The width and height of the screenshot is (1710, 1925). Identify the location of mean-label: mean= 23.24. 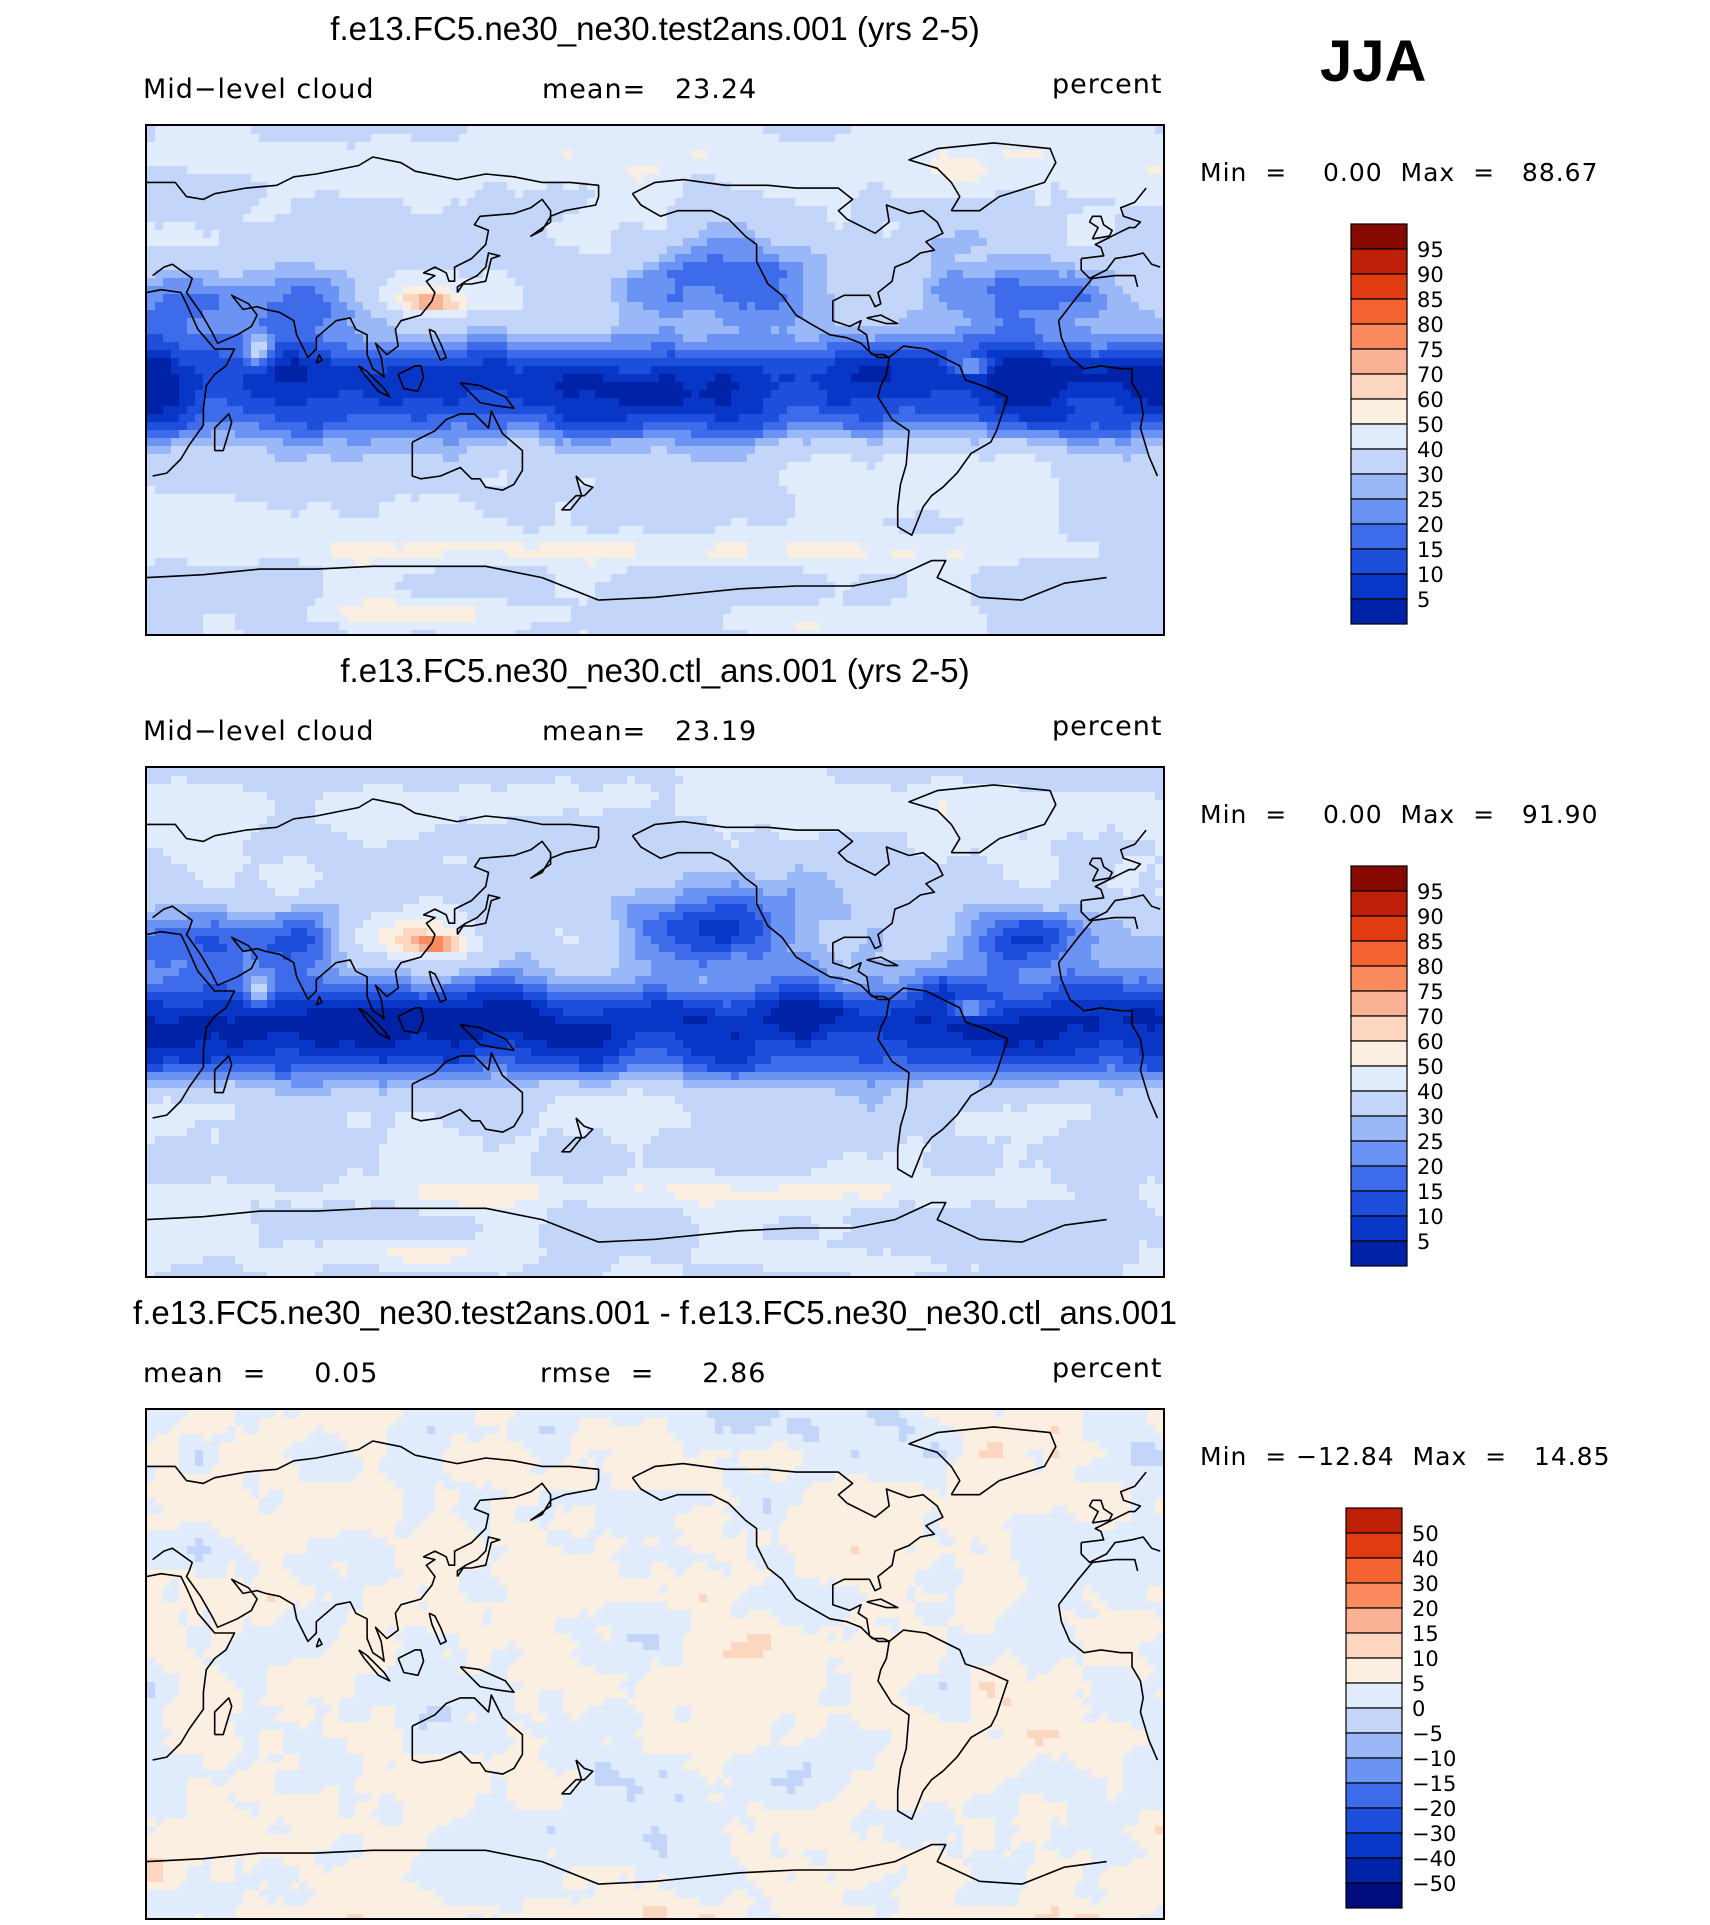
(649, 89).